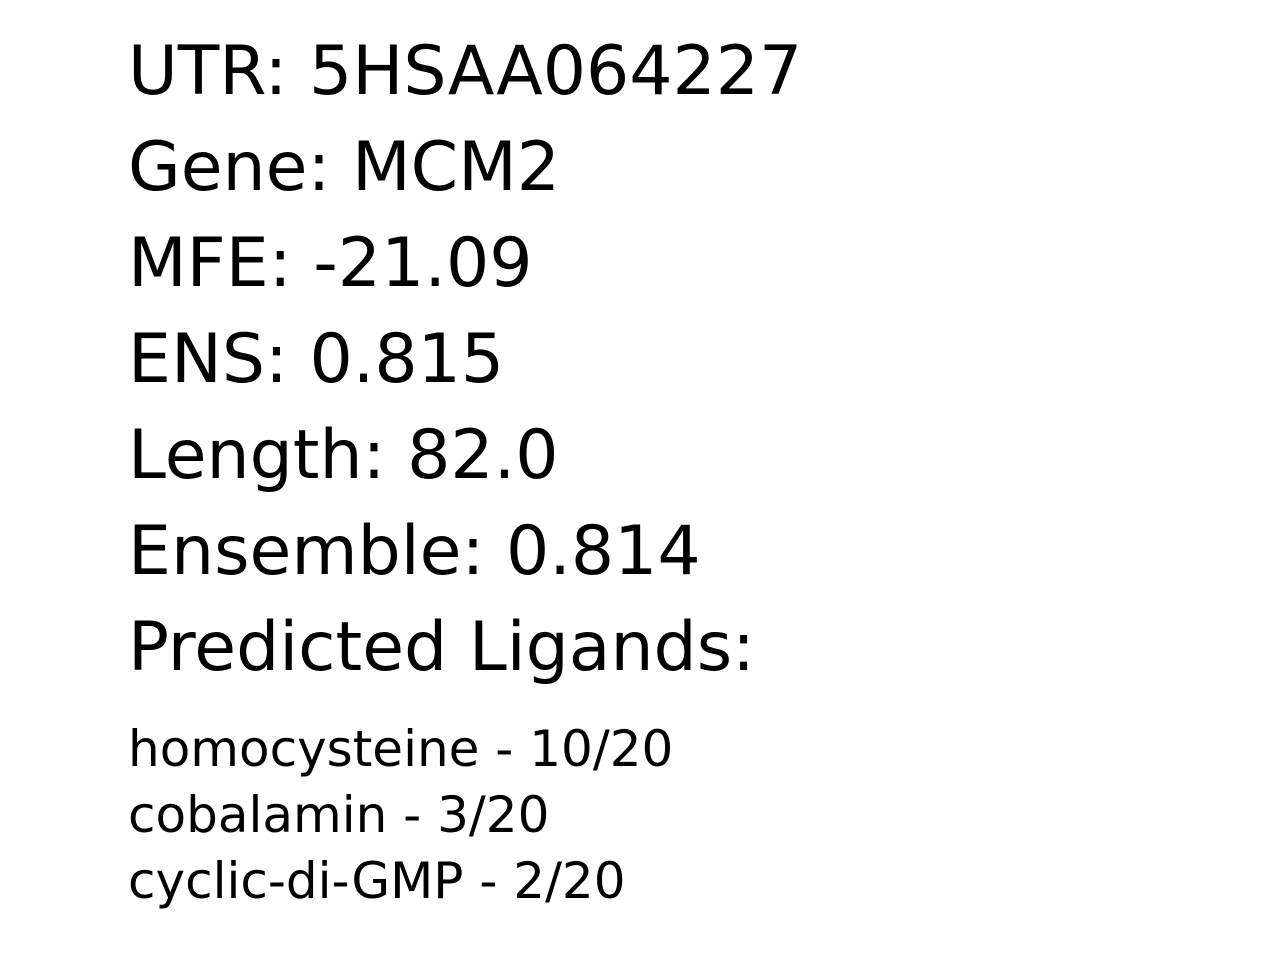 The image size is (1280, 960). I want to click on gene-label: Gene: MCM2, so click(344, 167).